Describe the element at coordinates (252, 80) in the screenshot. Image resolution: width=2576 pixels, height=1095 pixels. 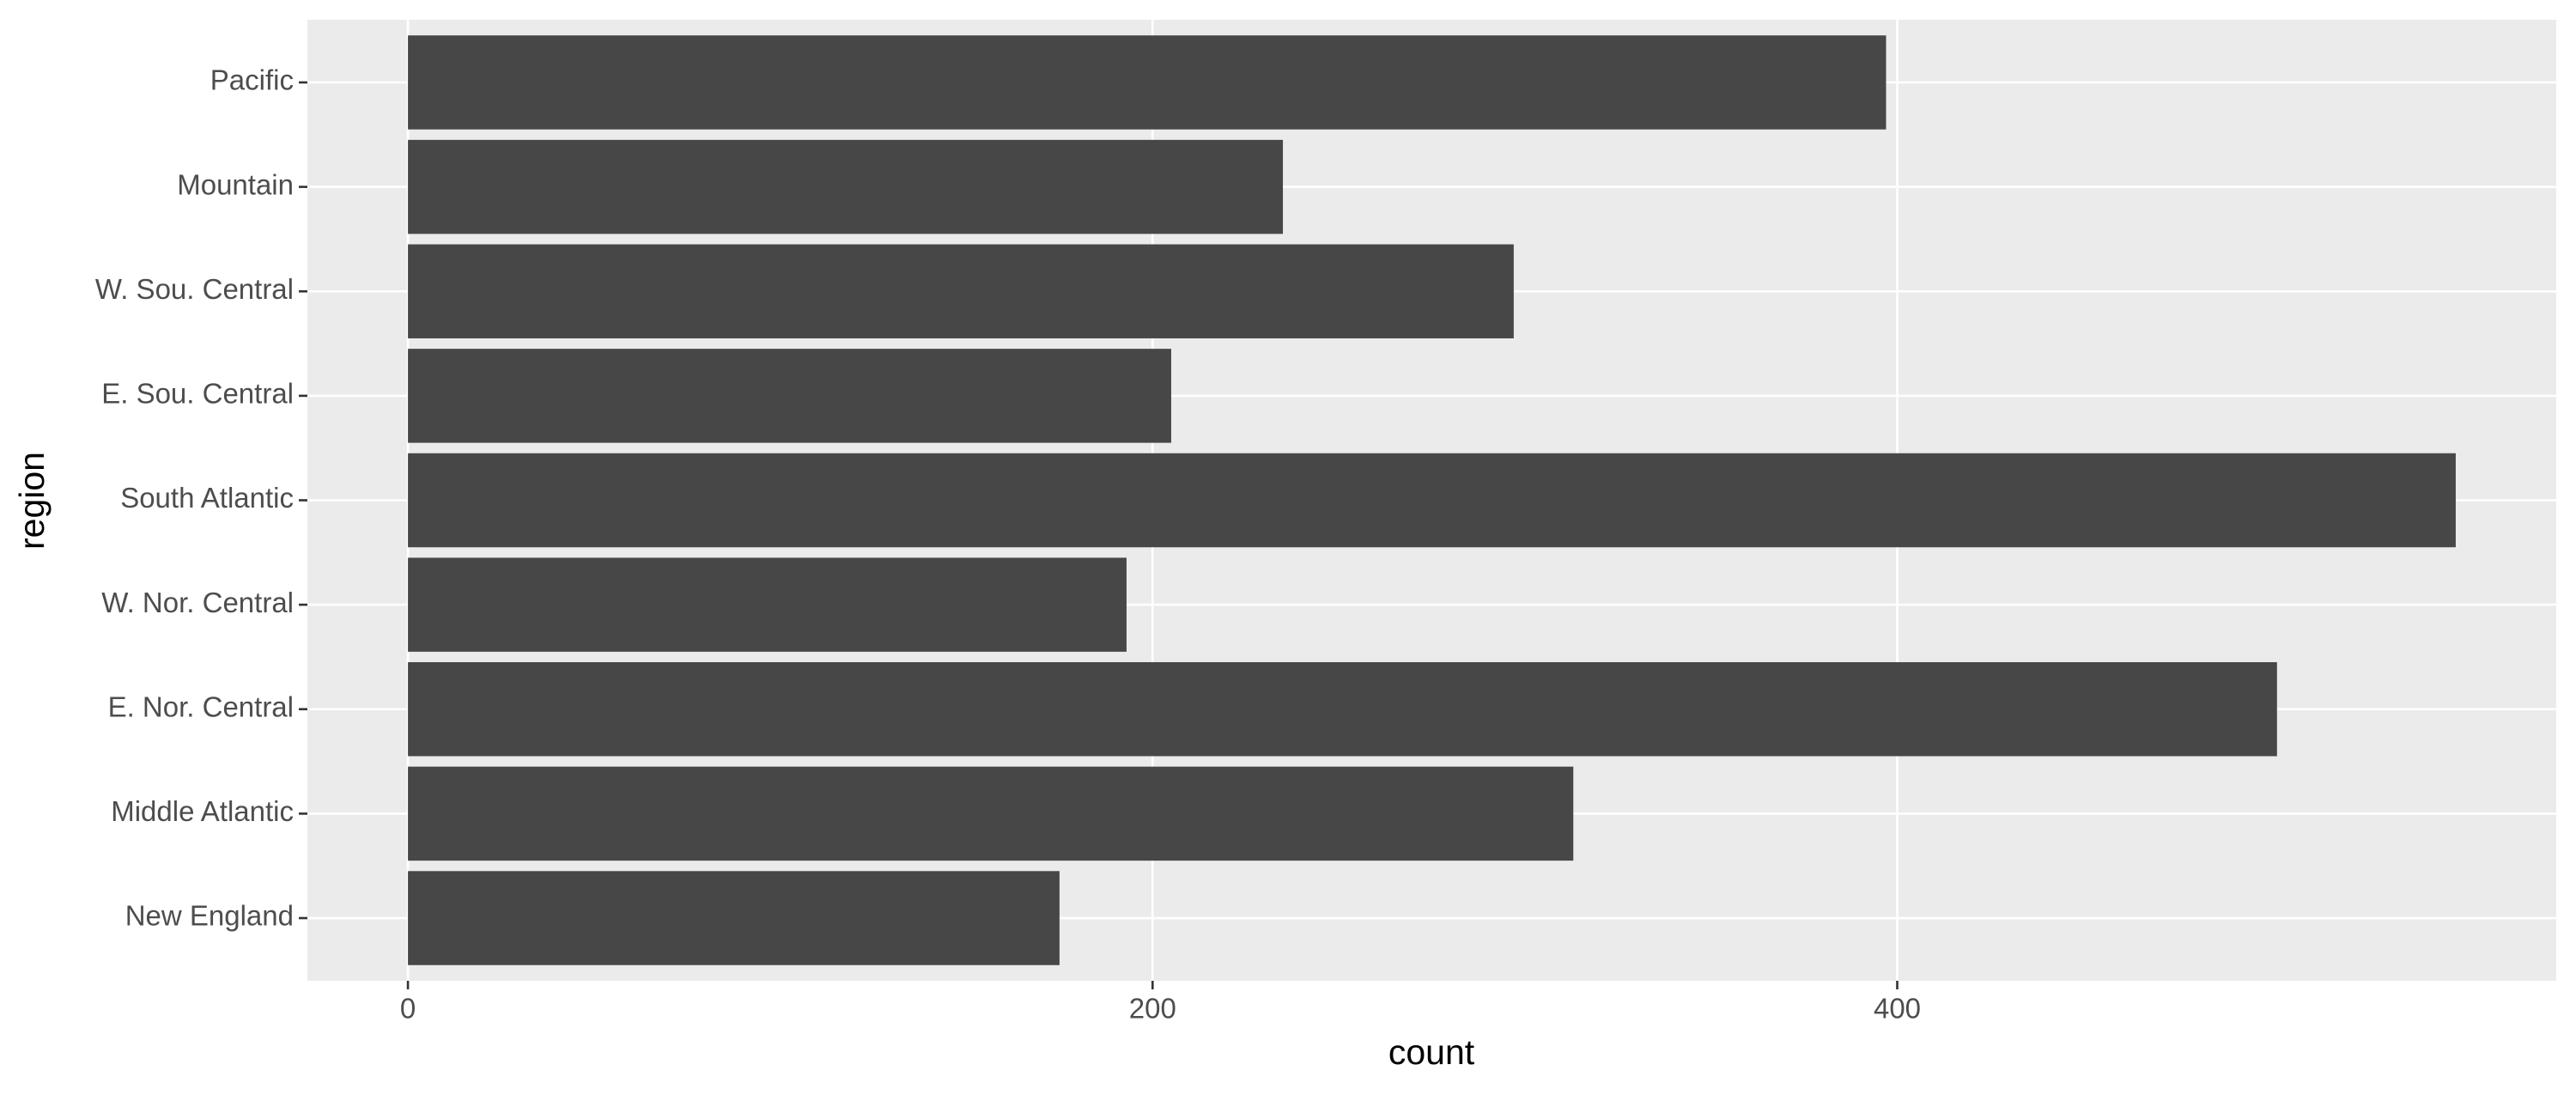
I see `y-tick-label: Pacific` at that location.